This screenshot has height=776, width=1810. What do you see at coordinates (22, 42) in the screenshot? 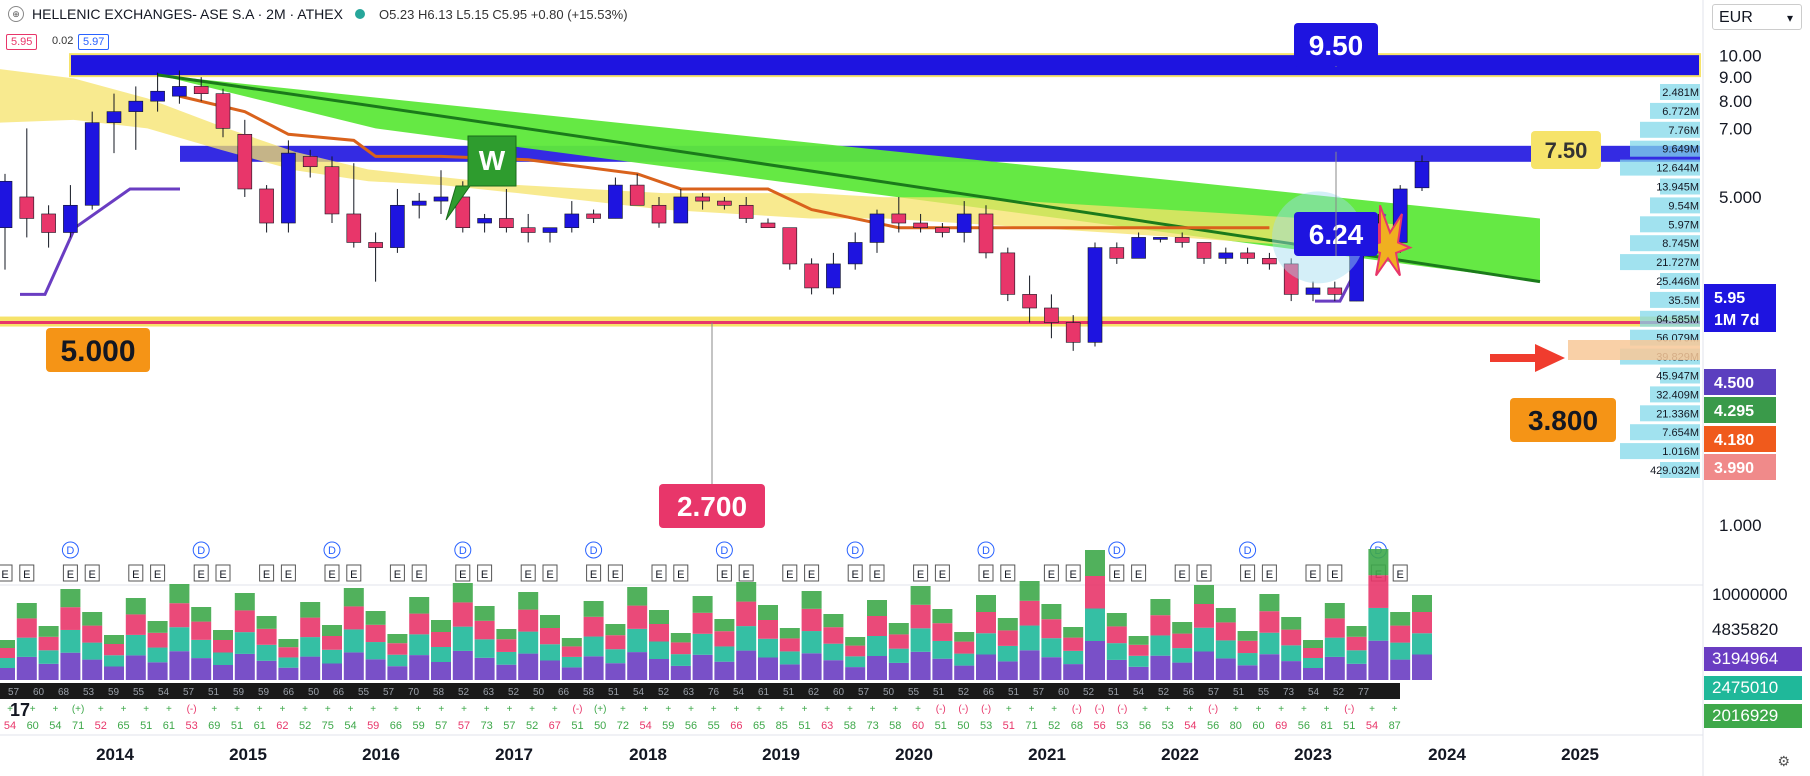
I see `sell-price-box: 5.95` at bounding box center [22, 42].